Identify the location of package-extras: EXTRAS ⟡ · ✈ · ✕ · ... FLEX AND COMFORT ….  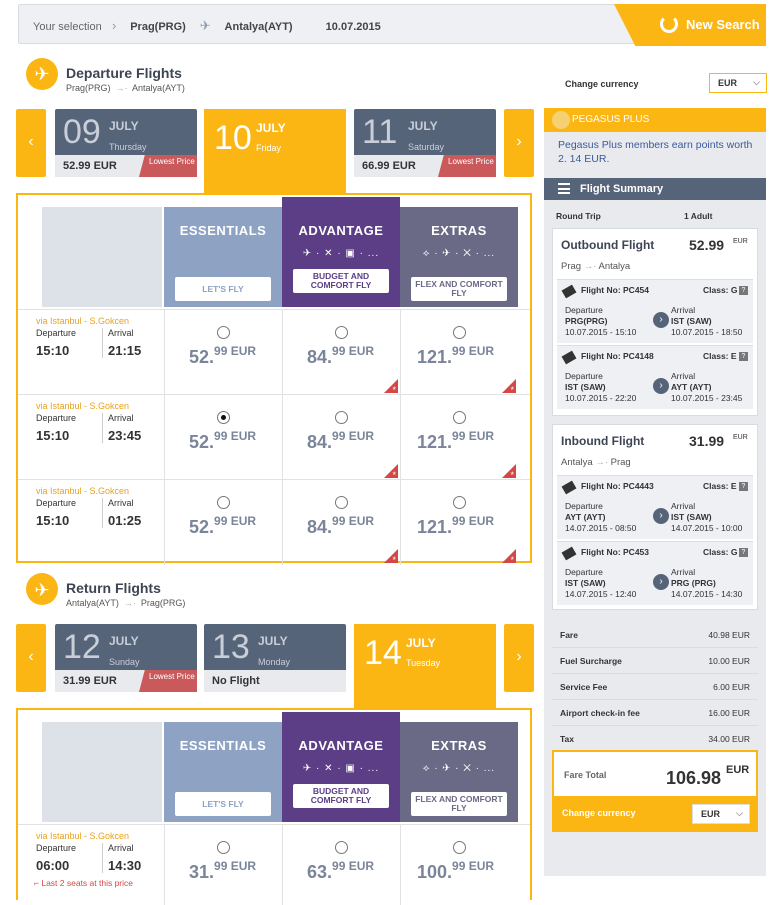
(459, 772).